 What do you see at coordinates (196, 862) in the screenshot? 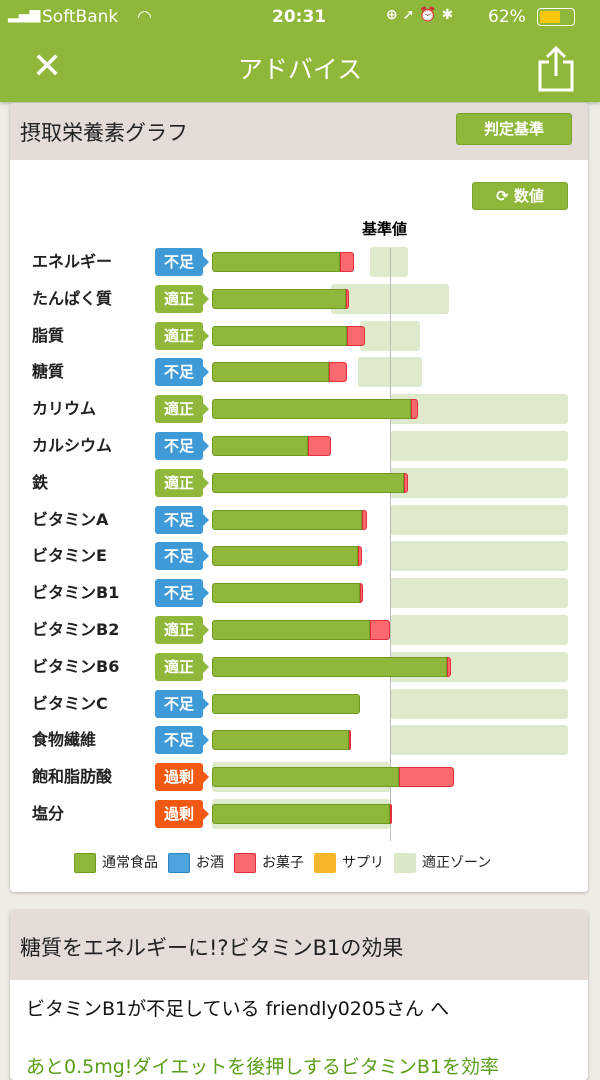
I see `legend-alcohol: お酒` at bounding box center [196, 862].